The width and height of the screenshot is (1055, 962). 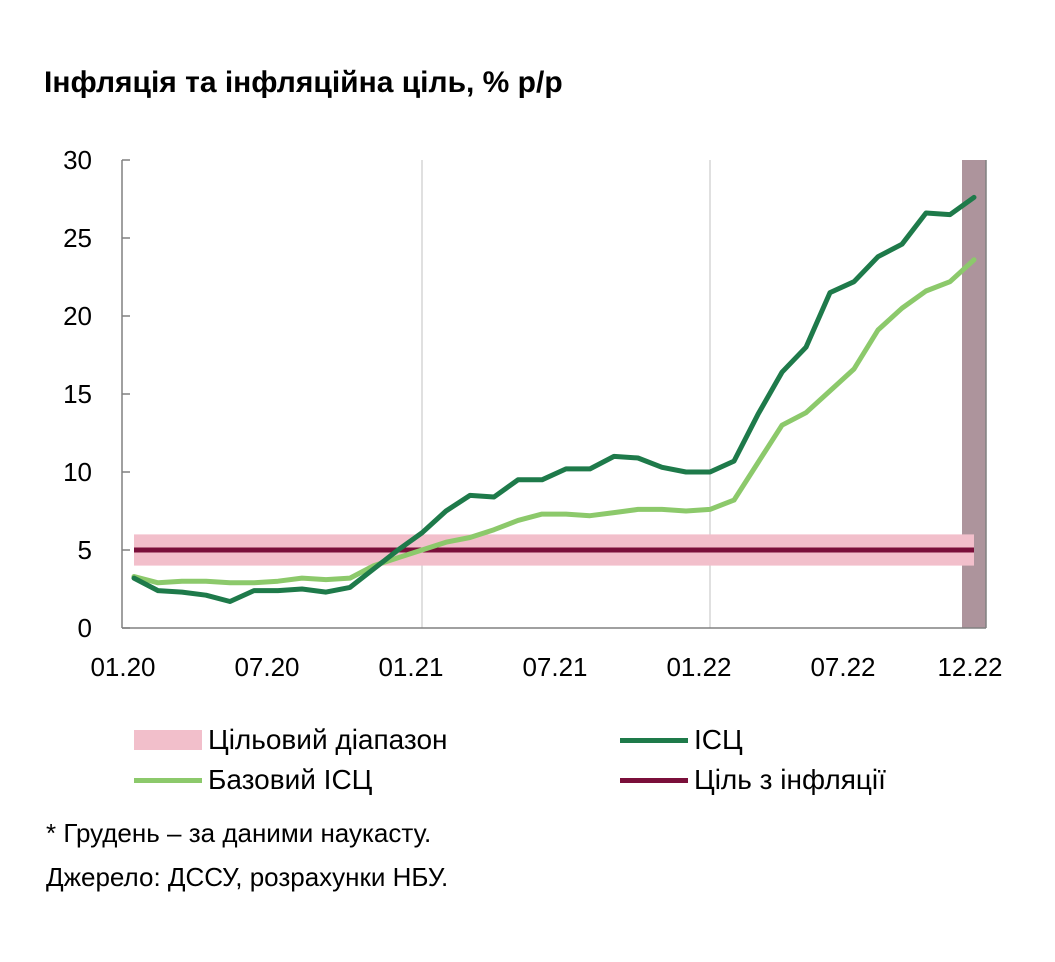 I want to click on x-tick-label: 01.22, so click(x=698, y=667).